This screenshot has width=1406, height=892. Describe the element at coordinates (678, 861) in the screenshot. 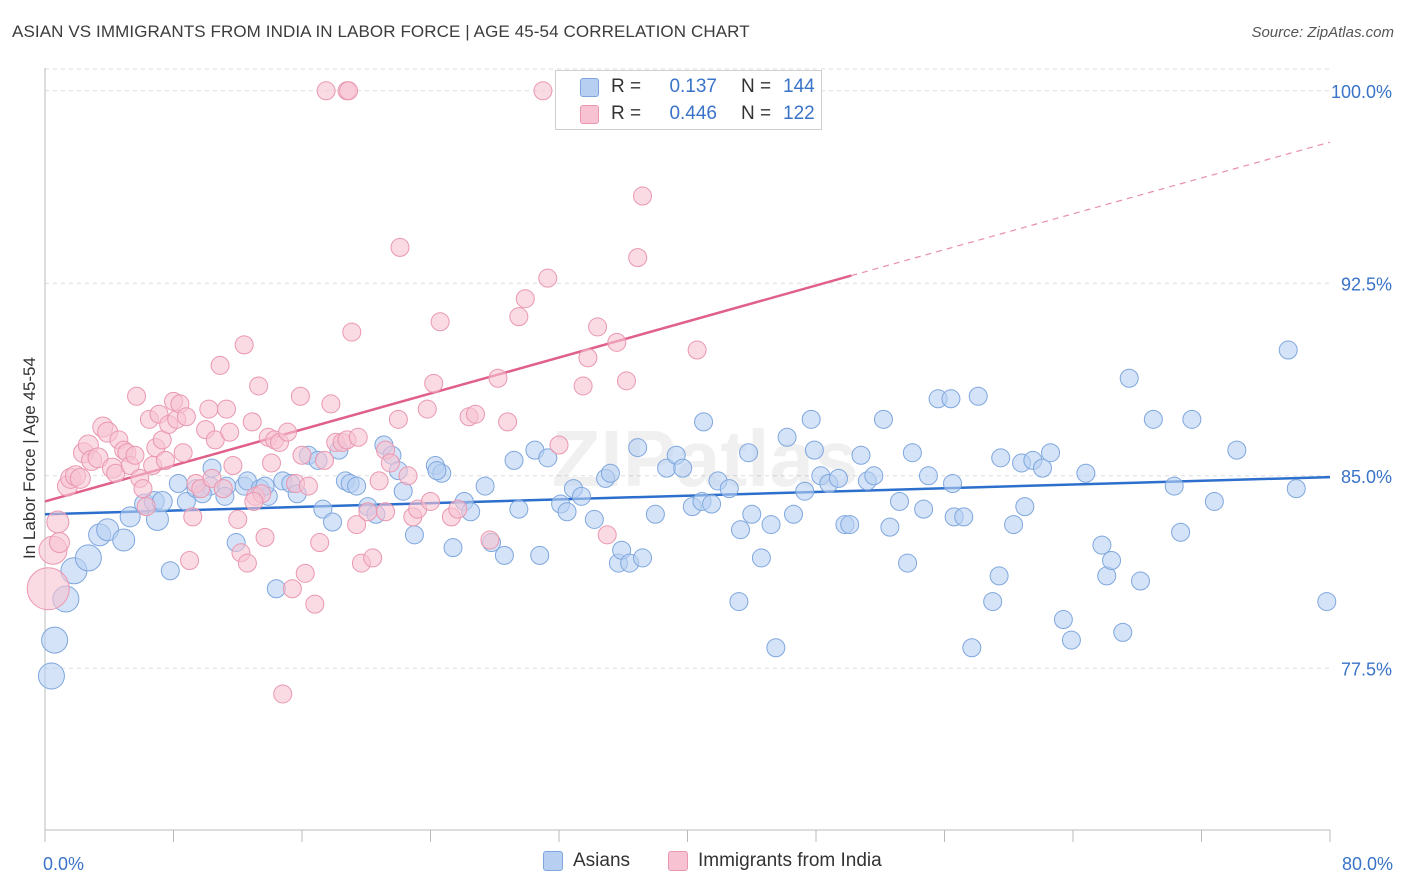

I see `india-legend-swatch` at that location.